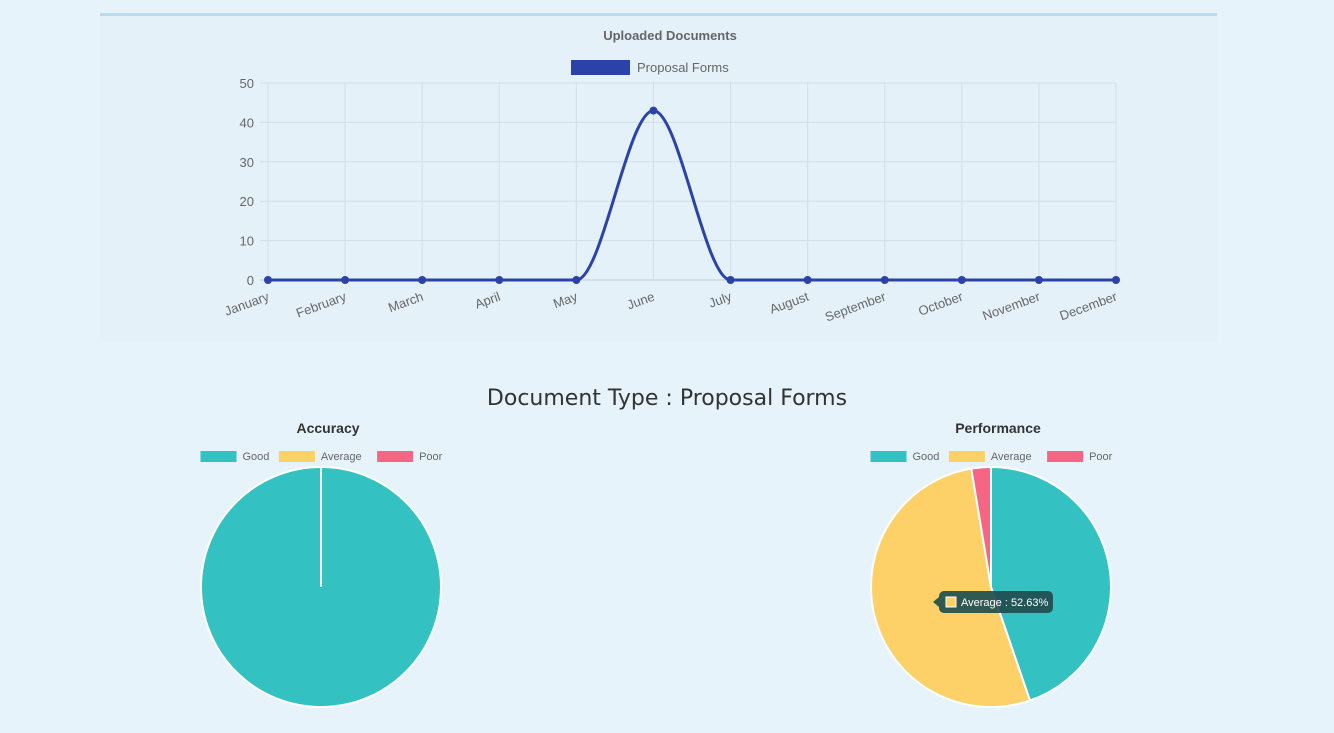  What do you see at coordinates (966, 456) in the screenshot?
I see `performance-legend-swatch-average` at bounding box center [966, 456].